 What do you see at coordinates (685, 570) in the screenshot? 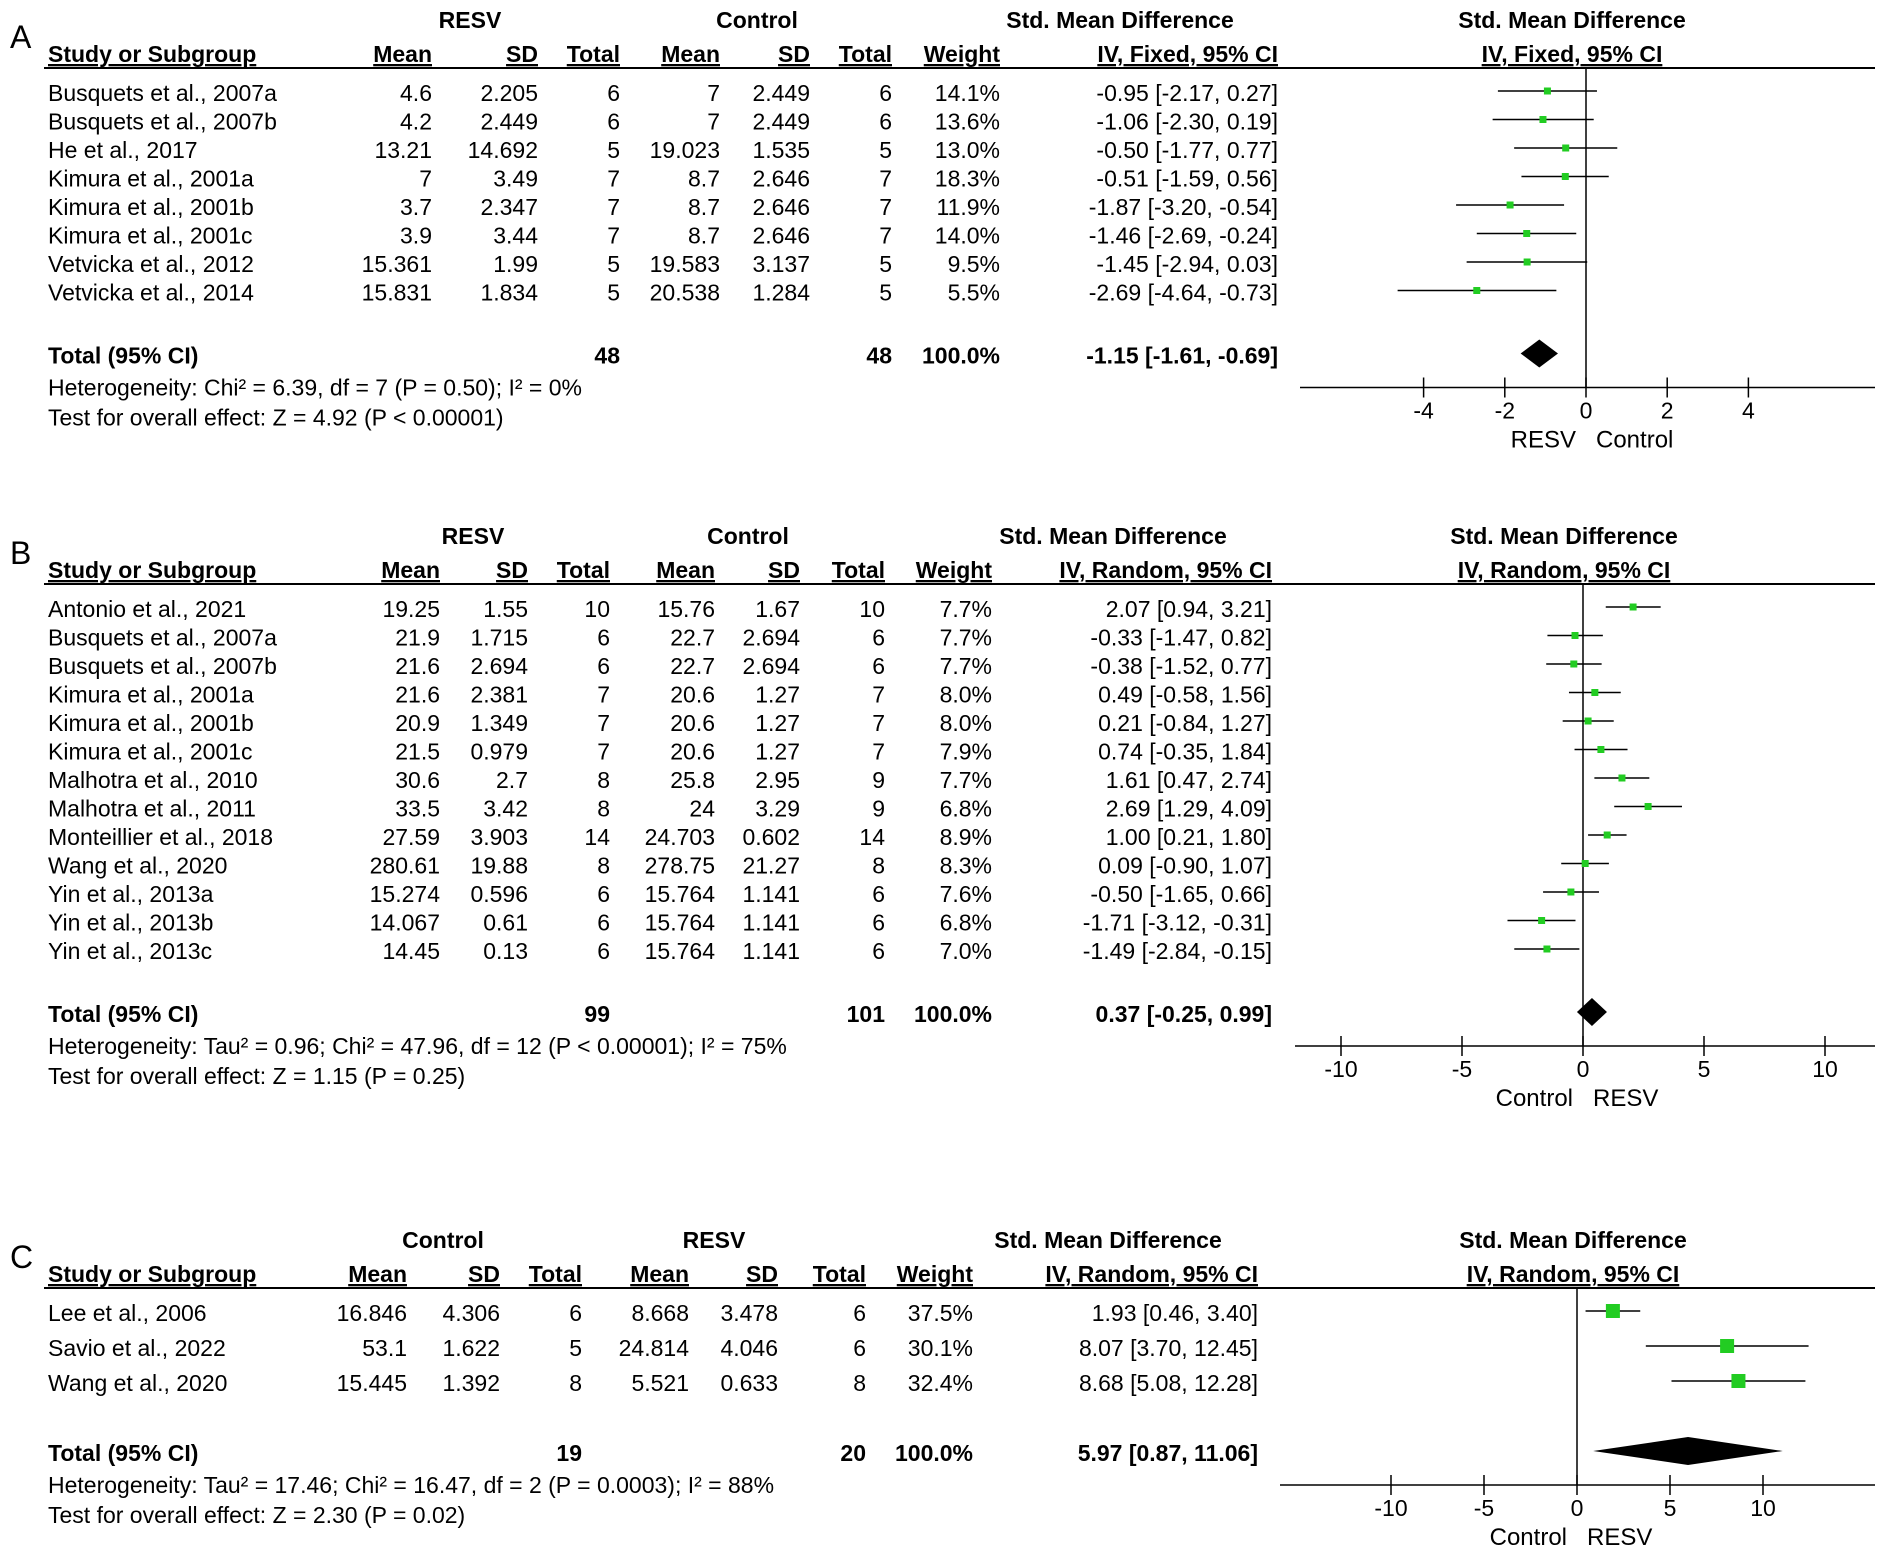
I see `column-header: Mean` at bounding box center [685, 570].